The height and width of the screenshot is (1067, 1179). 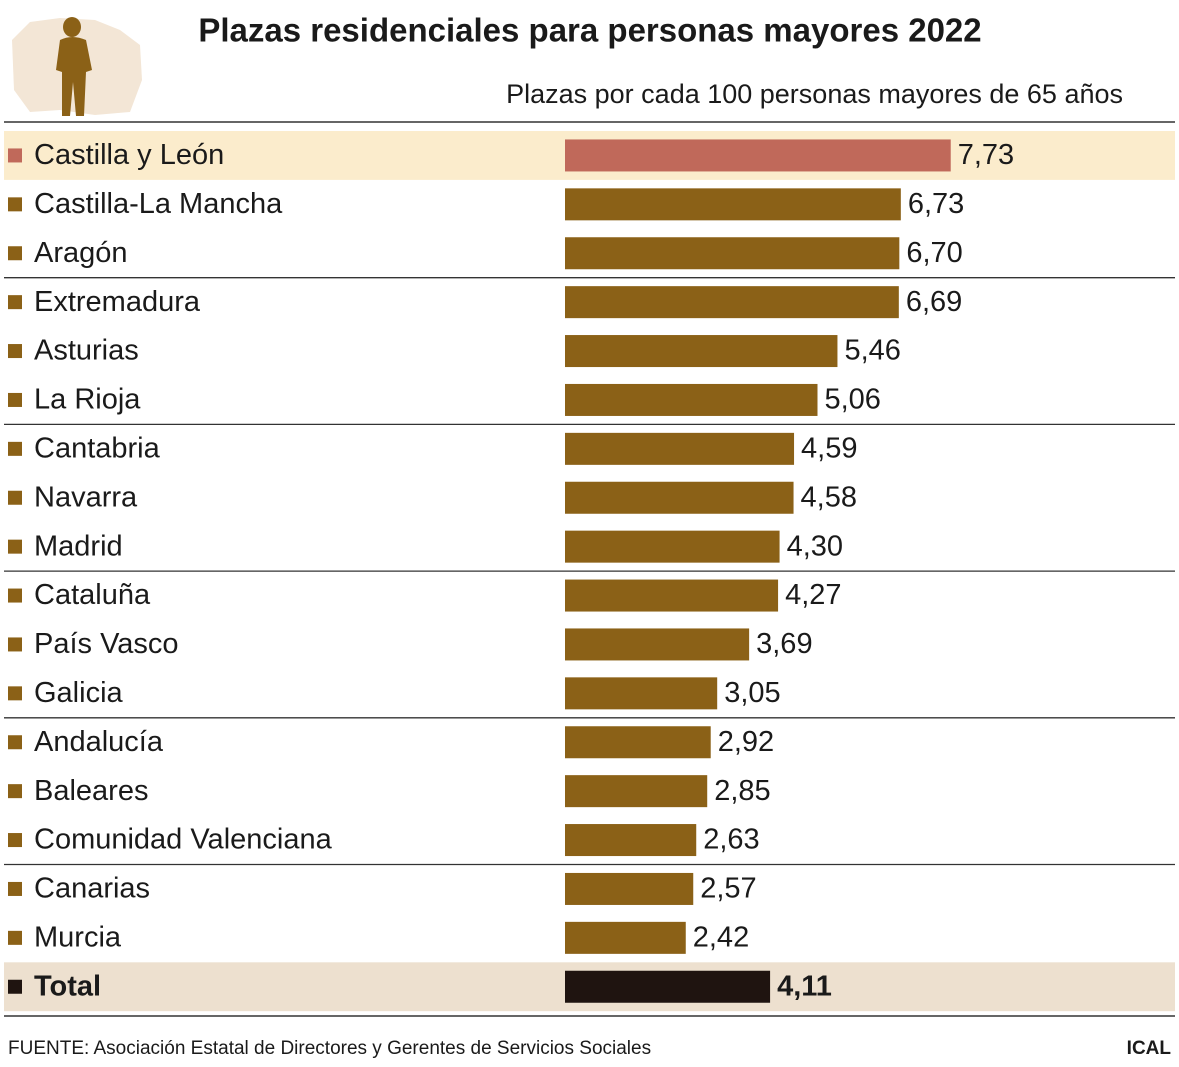 What do you see at coordinates (78, 938) in the screenshot?
I see `category-label: Murcia` at bounding box center [78, 938].